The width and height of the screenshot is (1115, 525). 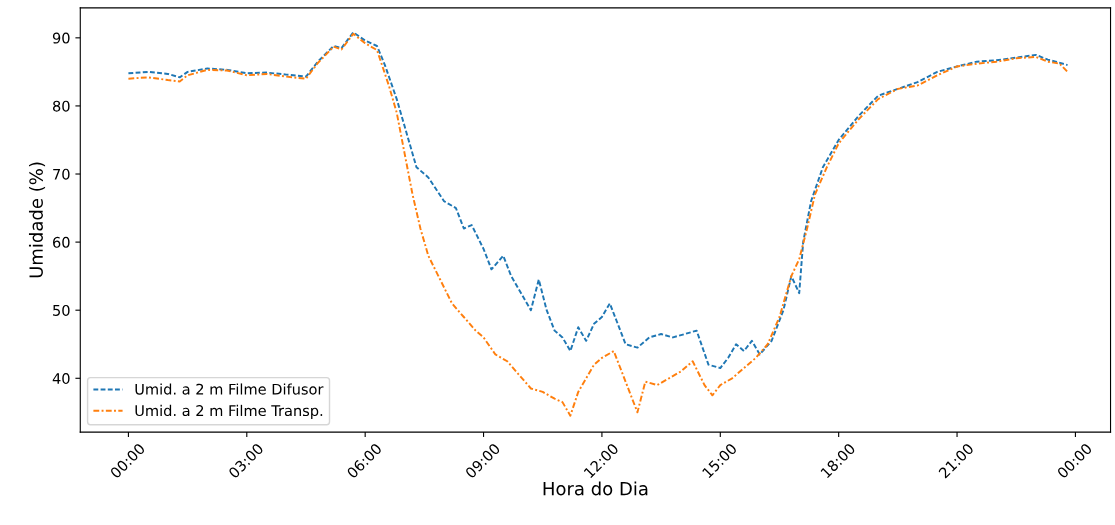 What do you see at coordinates (37, 220) in the screenshot?
I see `y-axis-title: Umidade (%)` at bounding box center [37, 220].